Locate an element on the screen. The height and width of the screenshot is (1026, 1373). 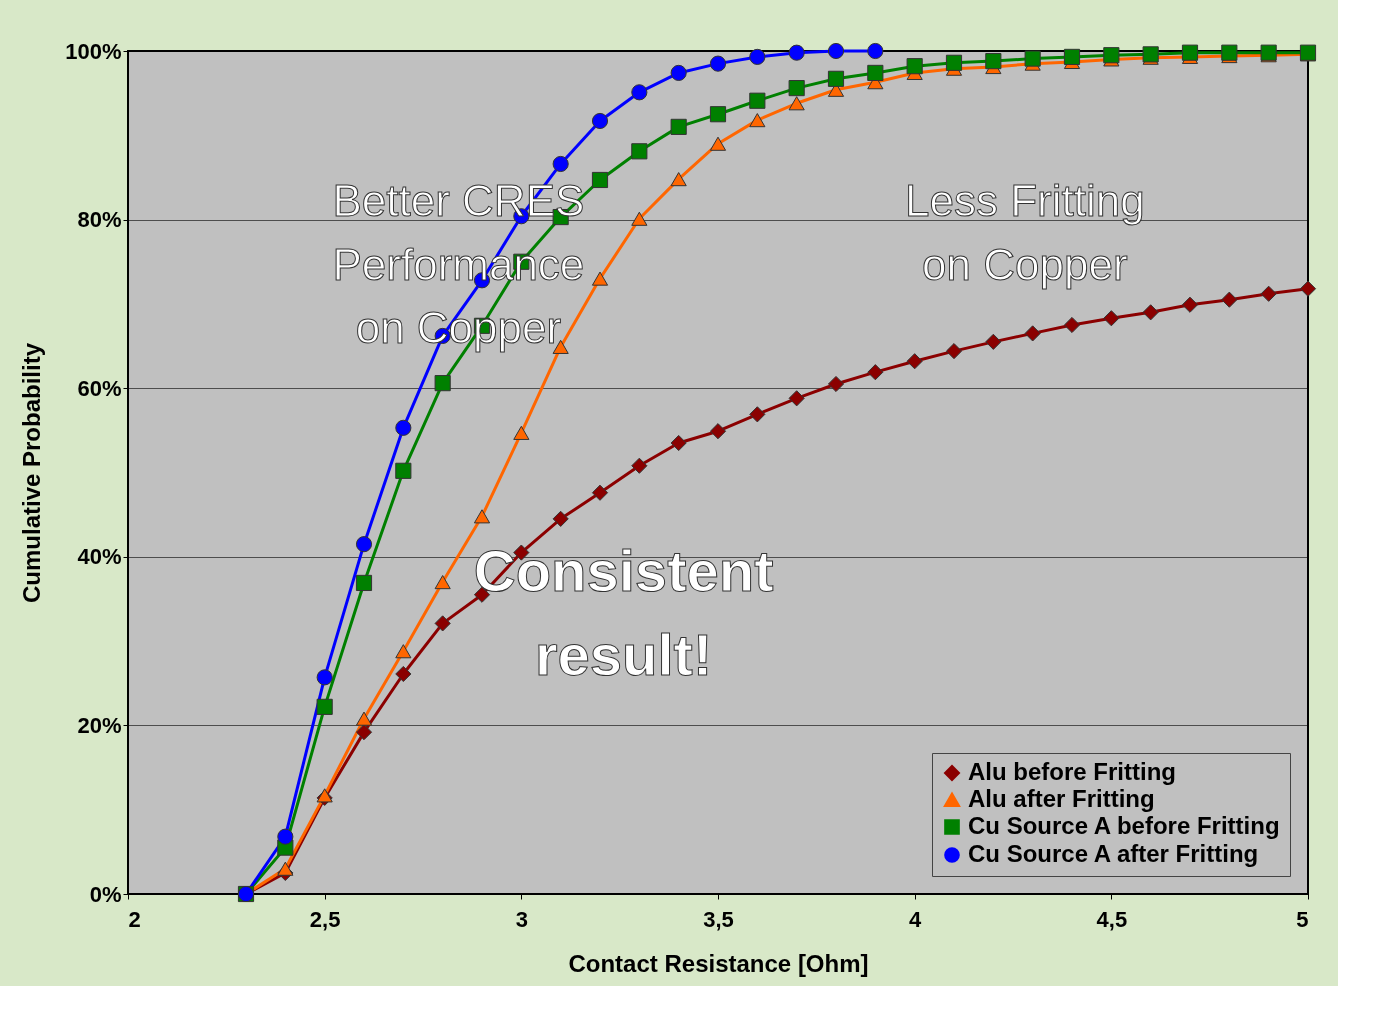
y-tick-label: 60% is located at coordinates (99, 388).